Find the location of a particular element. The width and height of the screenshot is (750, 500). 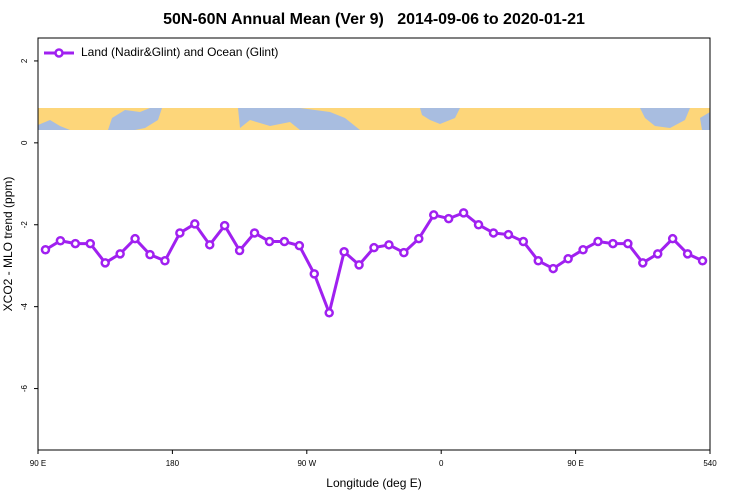

y-tick-label: -2 is located at coordinates (24, 225).